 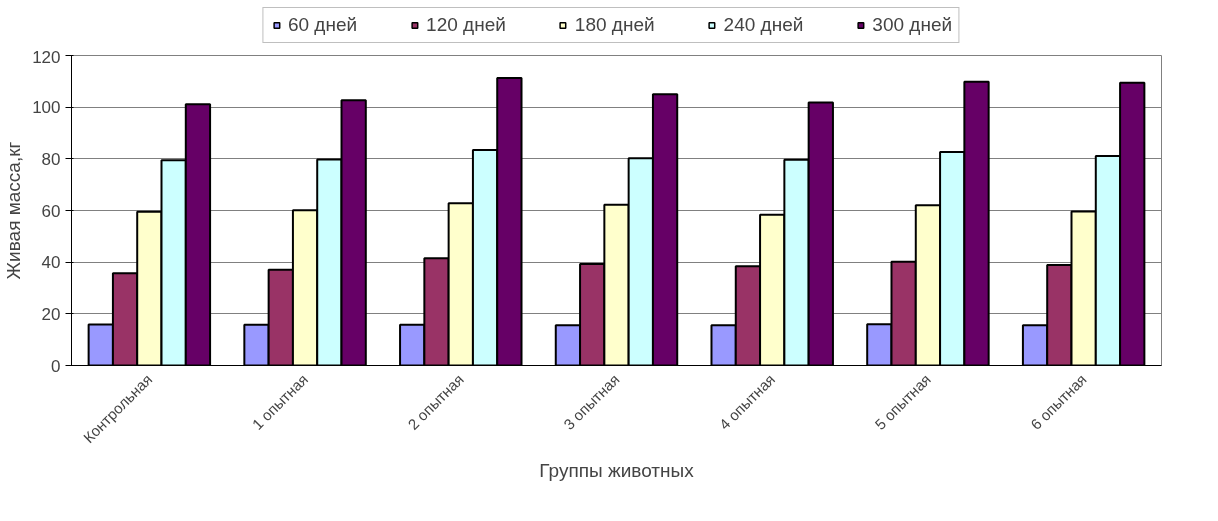 What do you see at coordinates (617, 471) in the screenshot?
I see `x-axis-title: Группы животных` at bounding box center [617, 471].